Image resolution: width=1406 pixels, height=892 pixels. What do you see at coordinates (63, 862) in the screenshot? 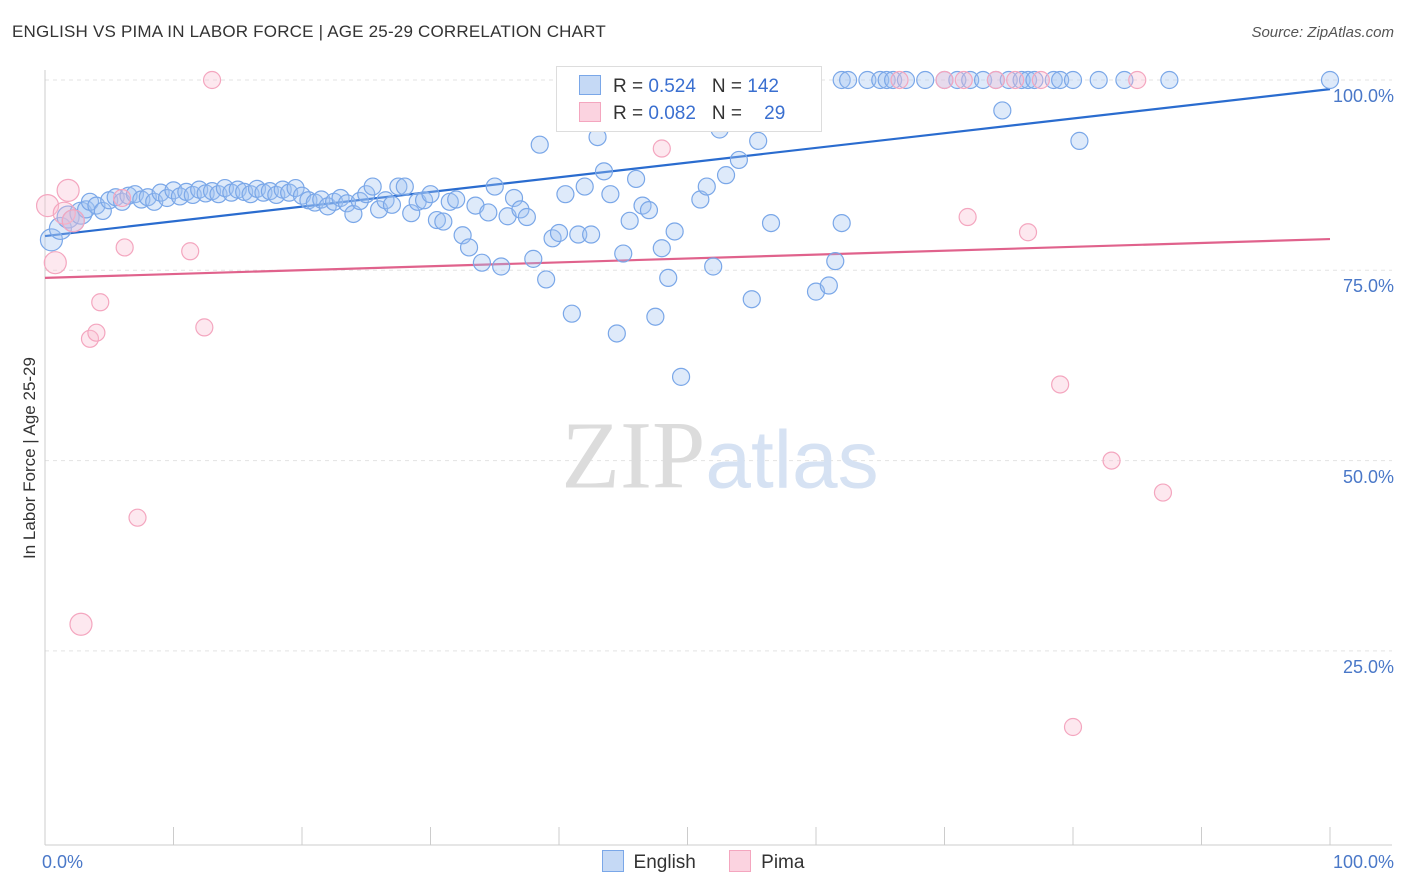
I see `x-tick-label: 0.0%` at bounding box center [63, 862].